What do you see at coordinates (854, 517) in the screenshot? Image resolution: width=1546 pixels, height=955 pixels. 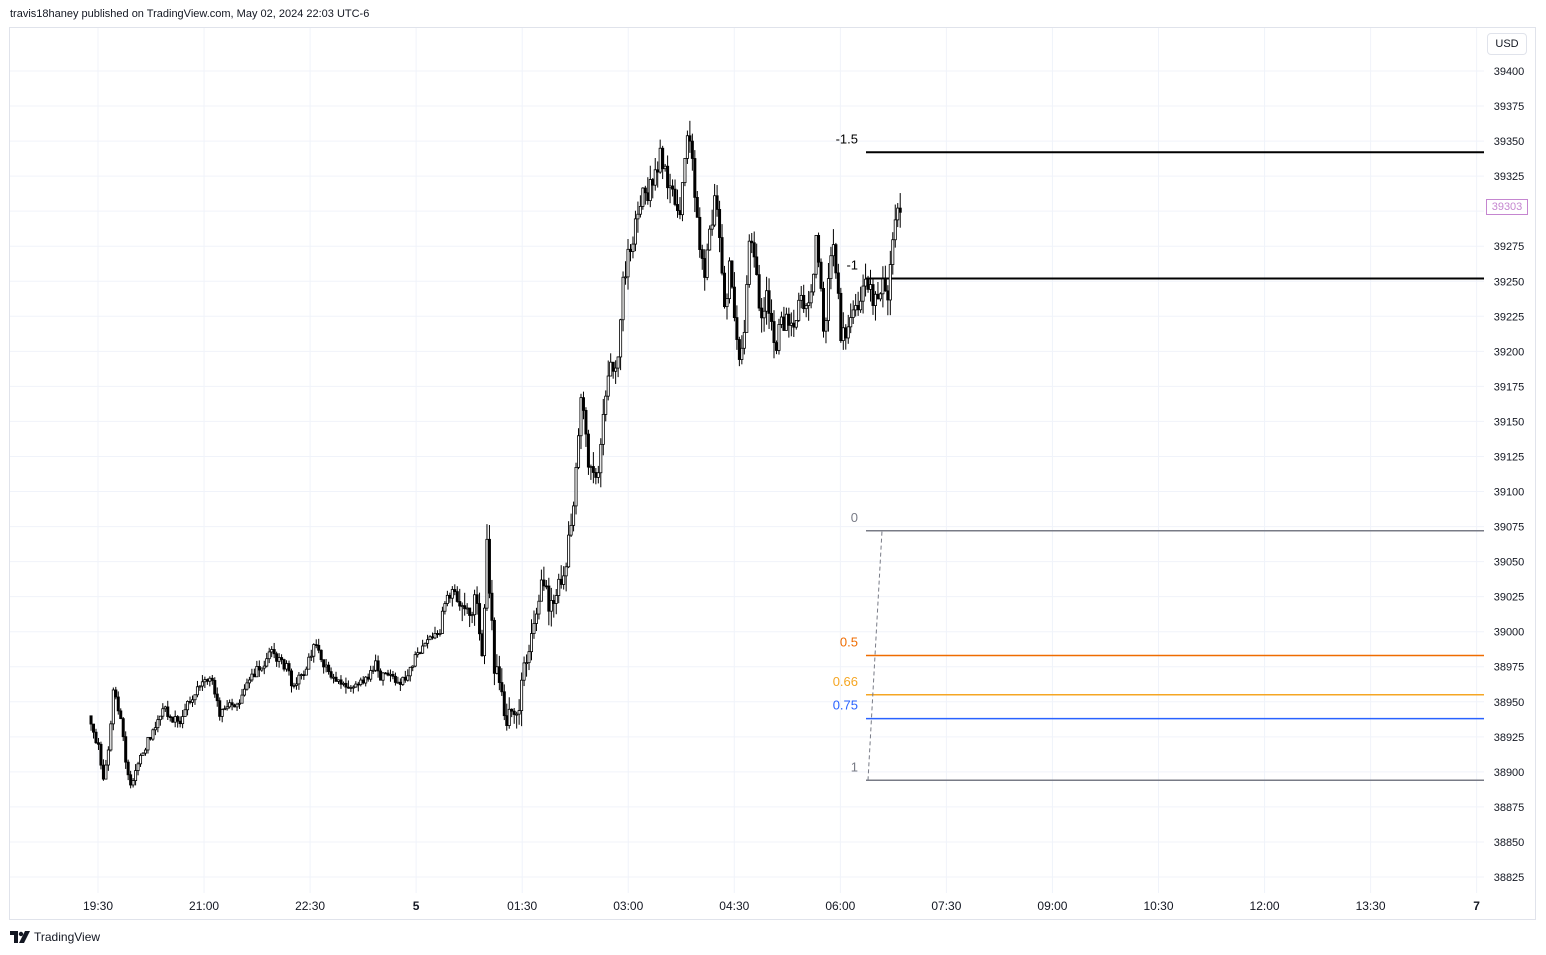 I see `fib-level-label: 0` at bounding box center [854, 517].